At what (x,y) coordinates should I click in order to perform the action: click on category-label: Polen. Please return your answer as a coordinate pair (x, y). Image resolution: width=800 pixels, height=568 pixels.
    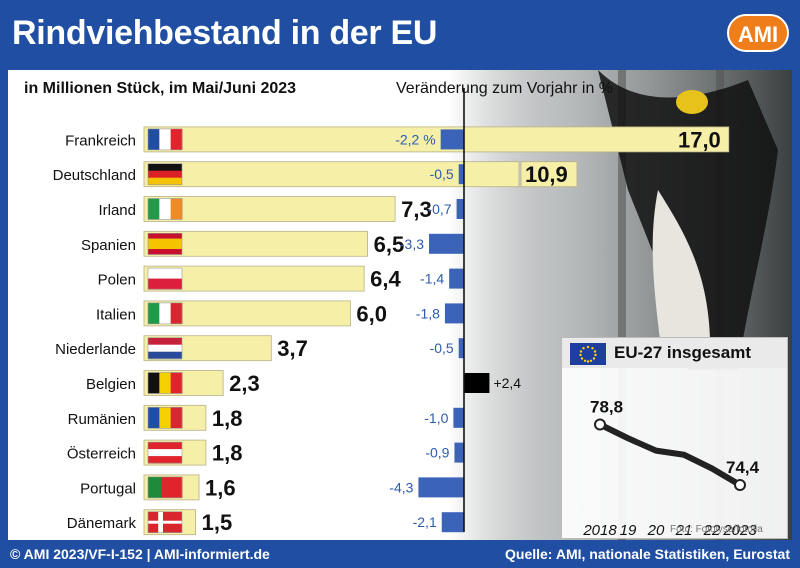
    Looking at the image, I should click on (117, 280).